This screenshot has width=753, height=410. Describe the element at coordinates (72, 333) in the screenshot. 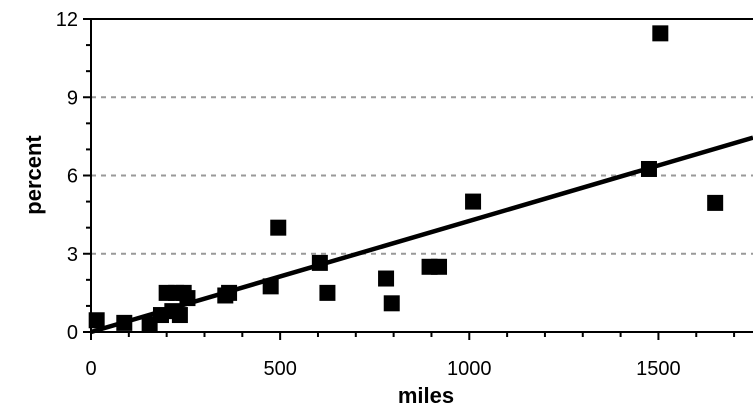

I see `y-tick-label-0: 0` at that location.